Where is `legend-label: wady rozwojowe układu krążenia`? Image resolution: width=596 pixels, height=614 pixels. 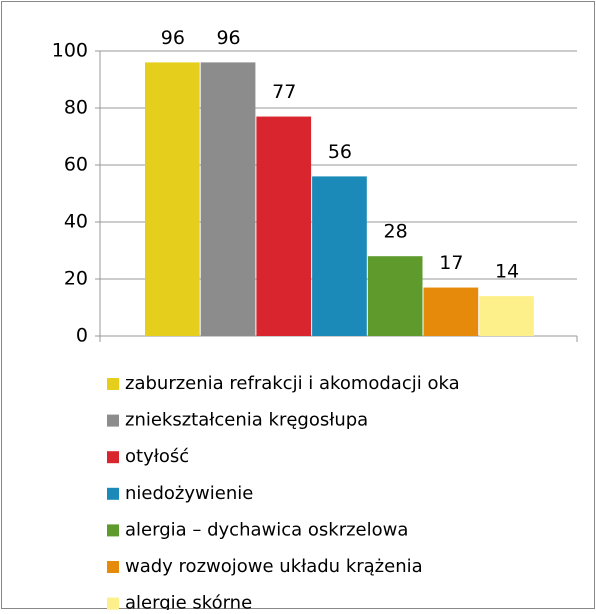
legend-label: wady rozwojowe układu krążenia is located at coordinates (274, 566).